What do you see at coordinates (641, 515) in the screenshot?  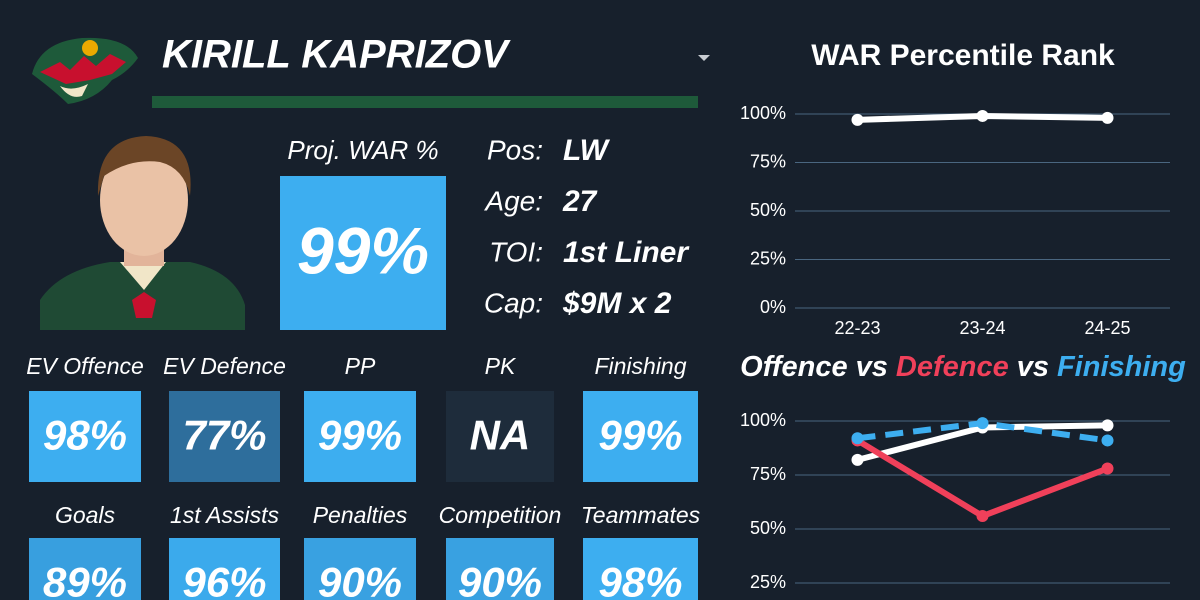 I see `tile-label: Teammates` at bounding box center [641, 515].